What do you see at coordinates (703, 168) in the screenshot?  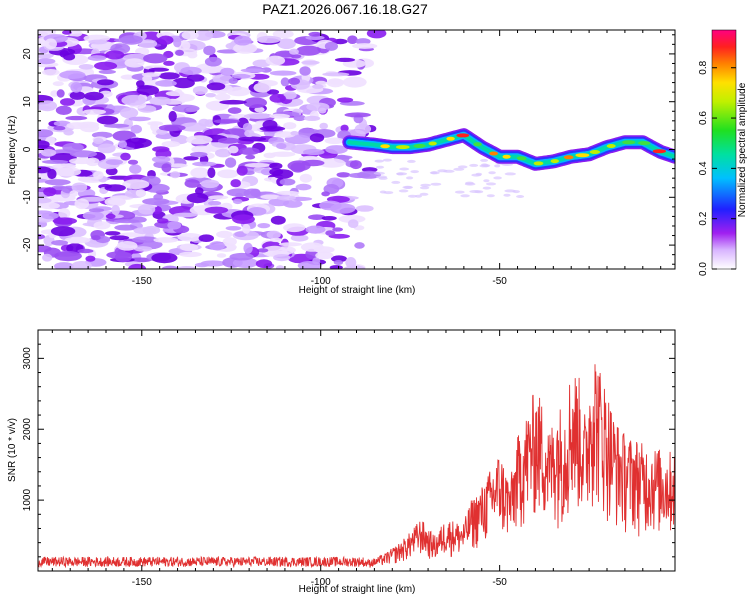 I see `colorbar-tick-label: 0.4` at bounding box center [703, 168].